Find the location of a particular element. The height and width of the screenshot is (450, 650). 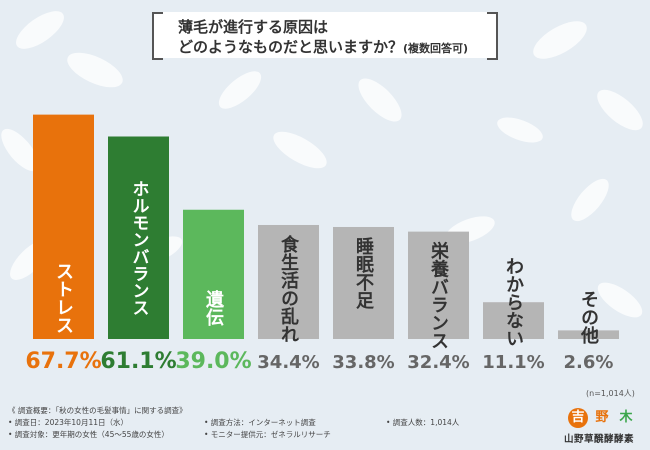

bar-category-label-8: その他 is located at coordinates (589, 317).